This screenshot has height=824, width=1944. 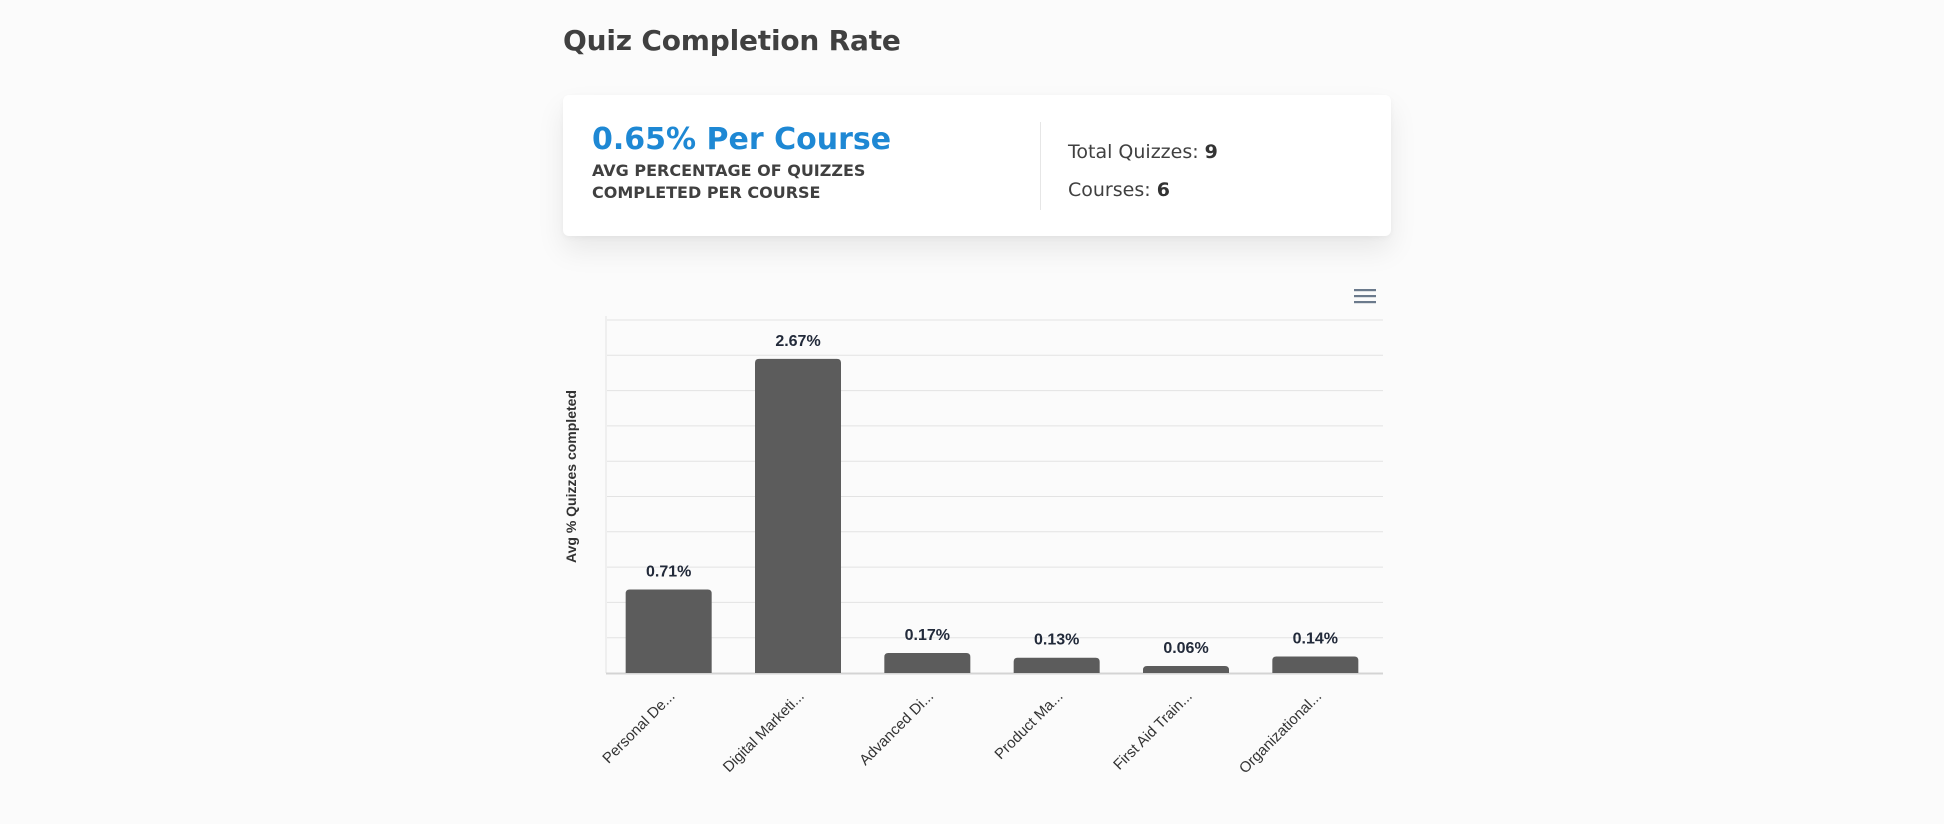 I want to click on y-axis-title: Avg % Quizzes completed, so click(x=571, y=476).